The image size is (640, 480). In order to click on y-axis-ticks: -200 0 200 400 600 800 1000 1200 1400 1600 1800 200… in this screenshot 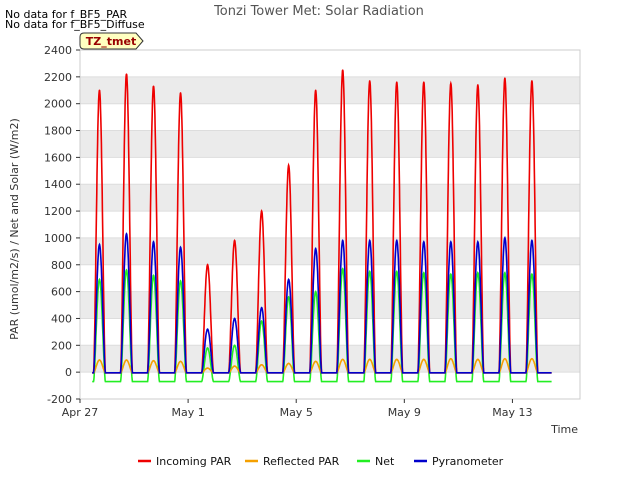, I will do `click(62, 225)`.